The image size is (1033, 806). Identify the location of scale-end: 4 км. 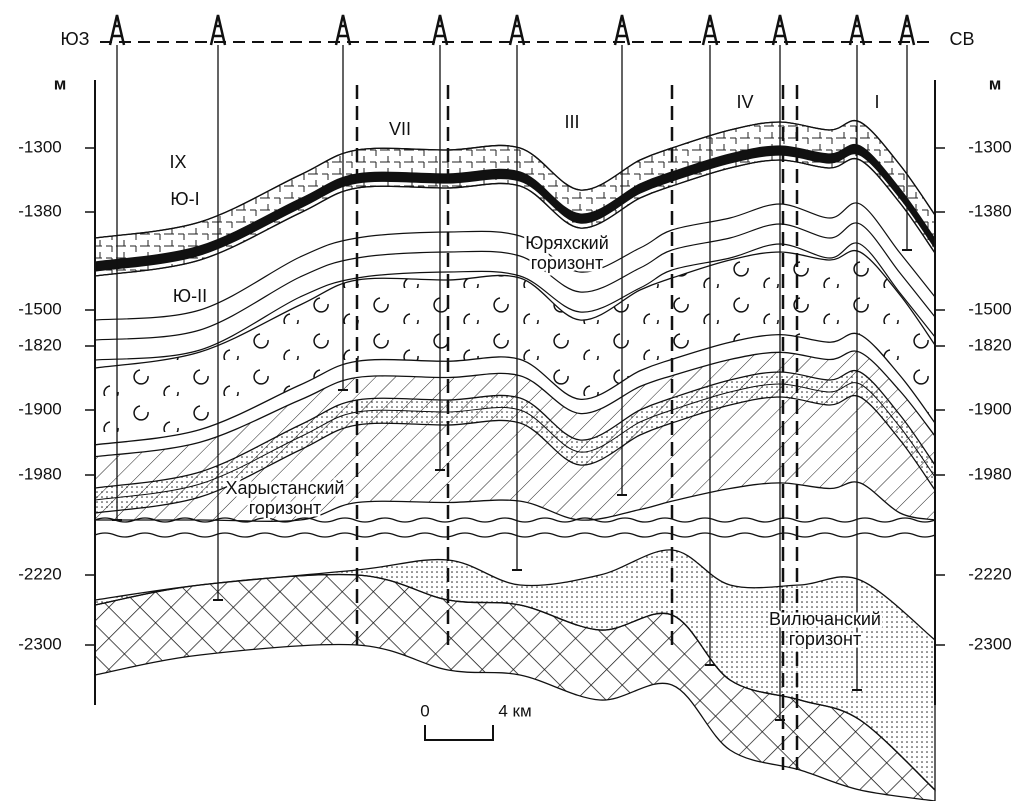
(514, 710).